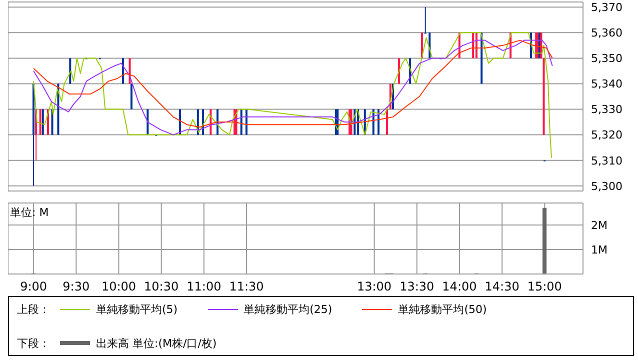 The width and height of the screenshot is (638, 362). What do you see at coordinates (33, 309) in the screenshot?
I see `legend-title: 上段：` at bounding box center [33, 309].